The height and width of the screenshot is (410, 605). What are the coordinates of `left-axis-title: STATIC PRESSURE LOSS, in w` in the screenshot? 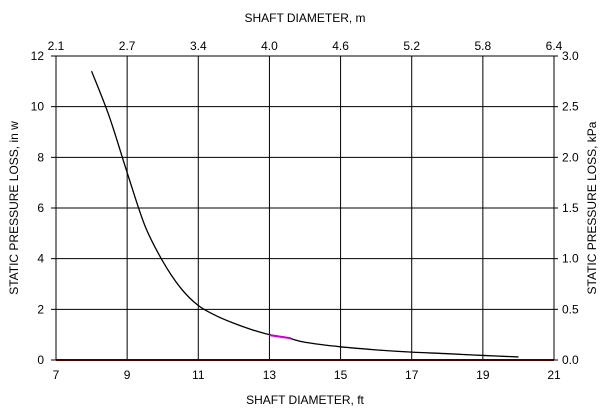 It's located at (14, 208).